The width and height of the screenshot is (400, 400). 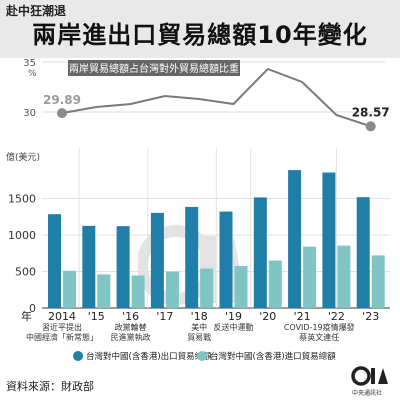 What do you see at coordinates (233, 316) in the screenshot?
I see `bar-category-label: '19` at bounding box center [233, 316].